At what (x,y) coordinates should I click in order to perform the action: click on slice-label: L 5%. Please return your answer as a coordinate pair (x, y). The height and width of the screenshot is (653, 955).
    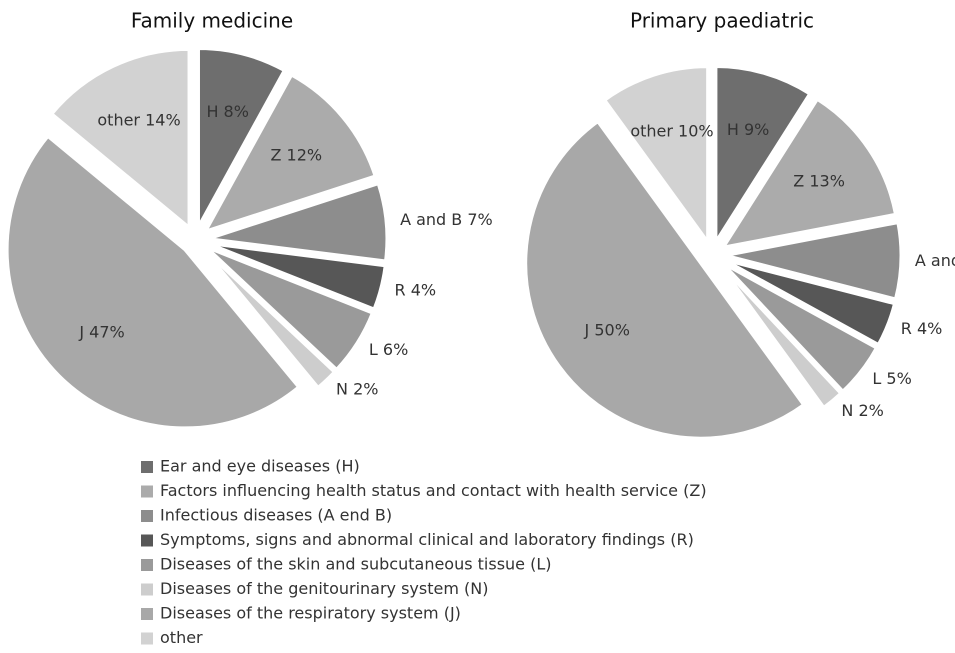
    Looking at the image, I should click on (891, 378).